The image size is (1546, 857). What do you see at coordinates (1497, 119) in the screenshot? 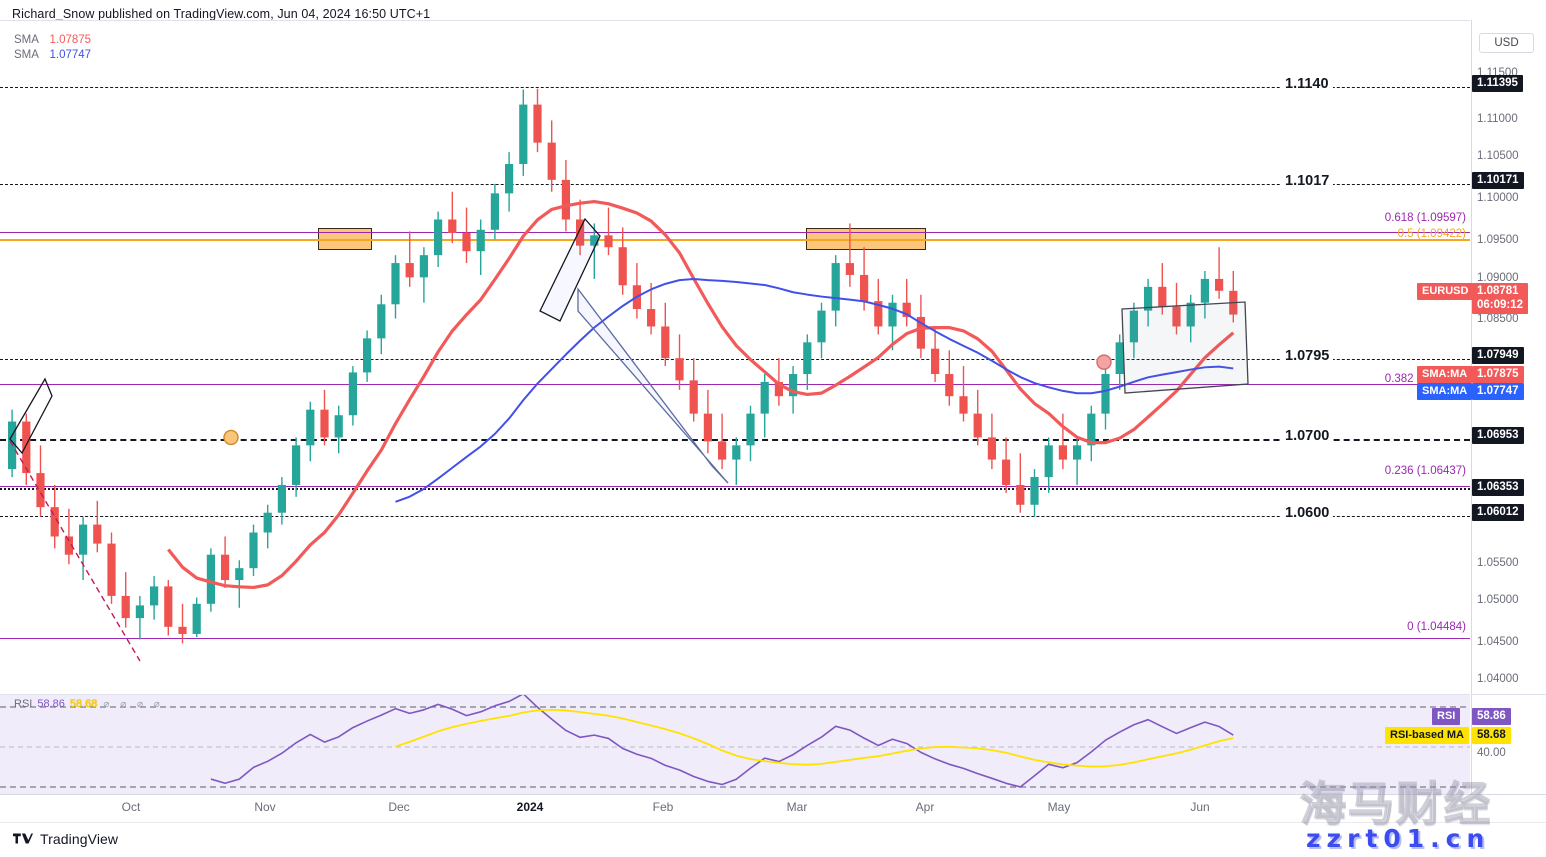
I see `price-tick: 1.11000` at bounding box center [1497, 119].